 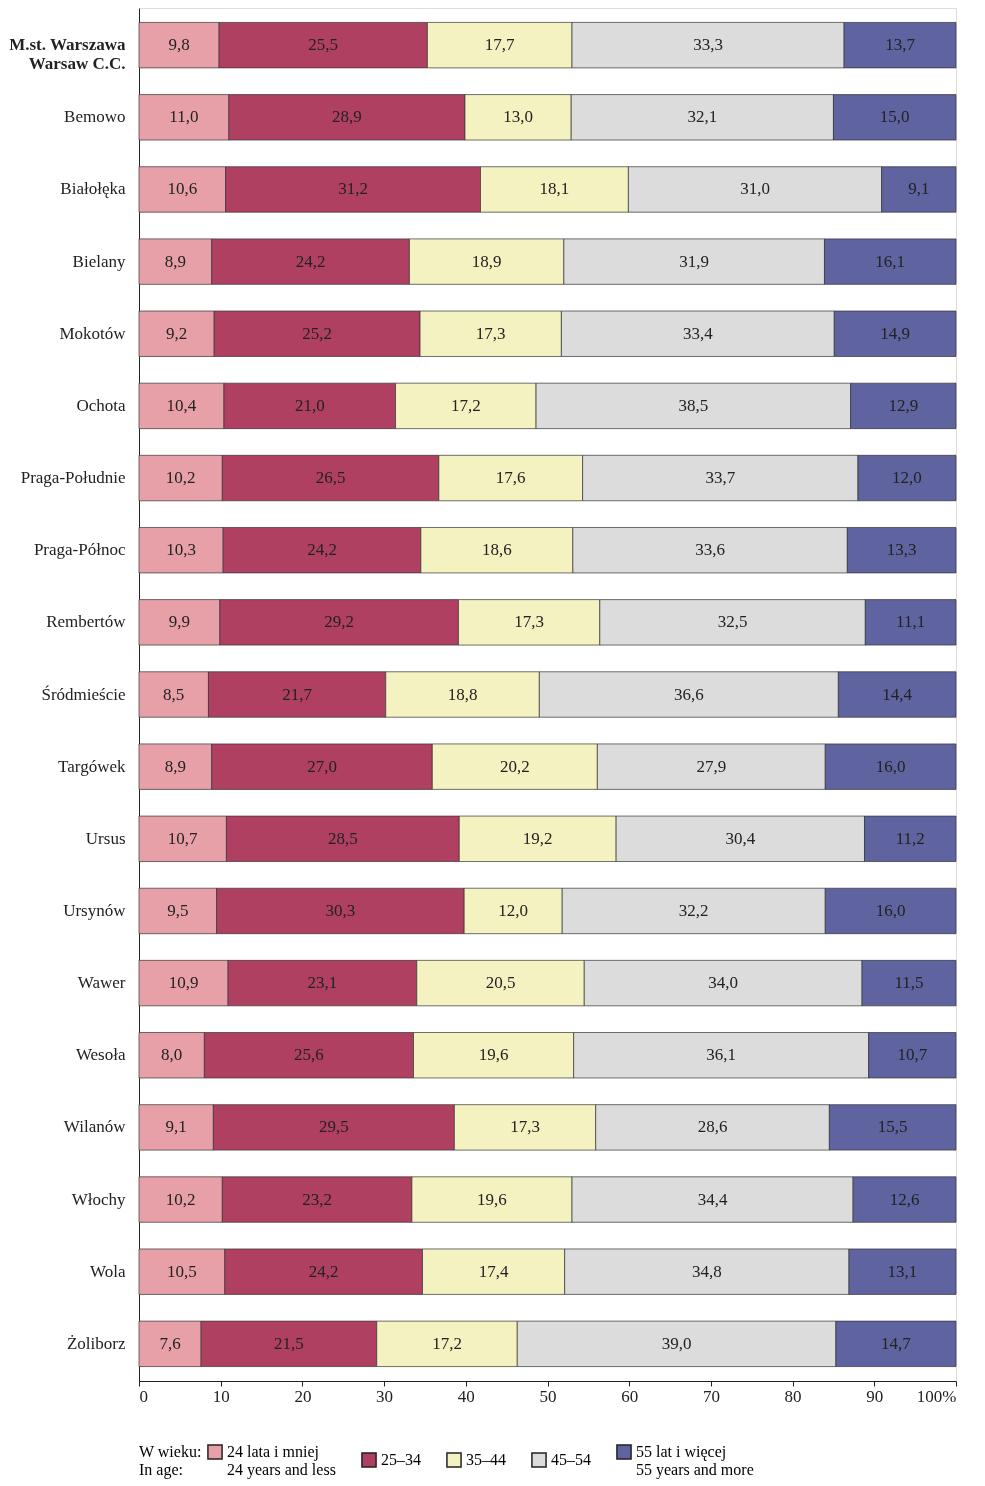 I want to click on y-tick-label: Rembertów, so click(x=86, y=622).